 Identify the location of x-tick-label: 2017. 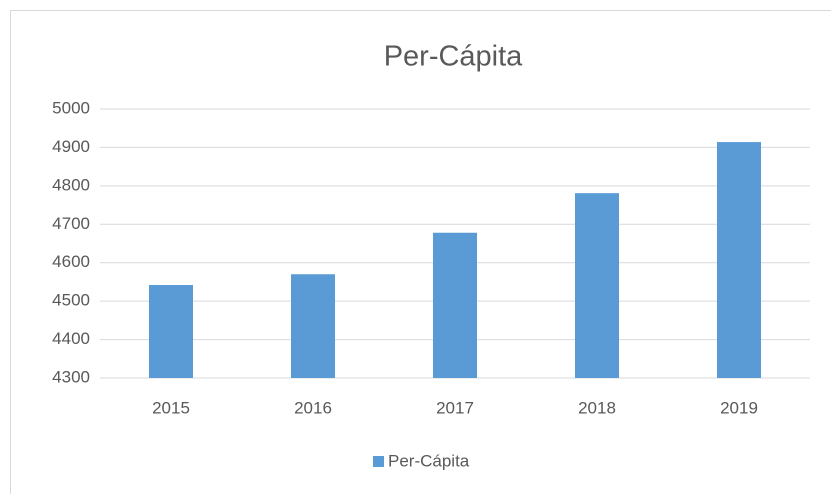
(455, 407).